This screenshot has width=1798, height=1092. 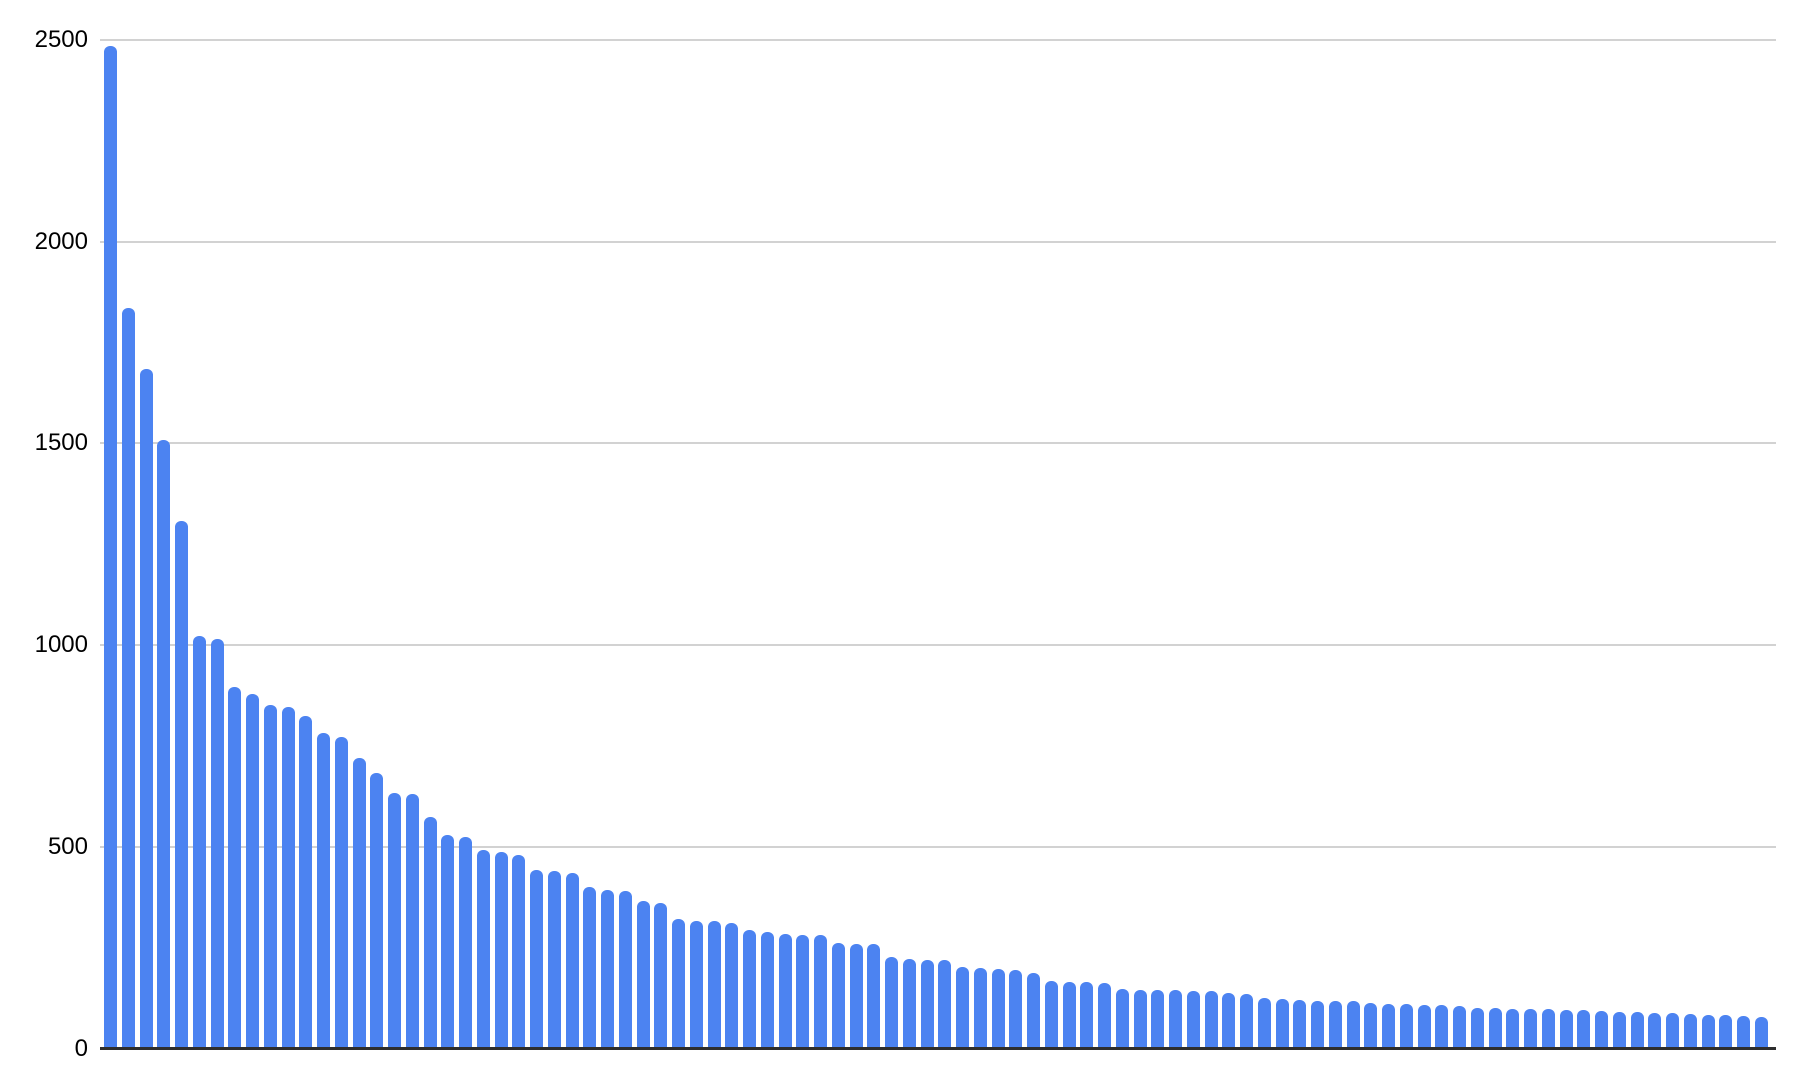 What do you see at coordinates (67, 846) in the screenshot?
I see `y-axis-tick-label: 500` at bounding box center [67, 846].